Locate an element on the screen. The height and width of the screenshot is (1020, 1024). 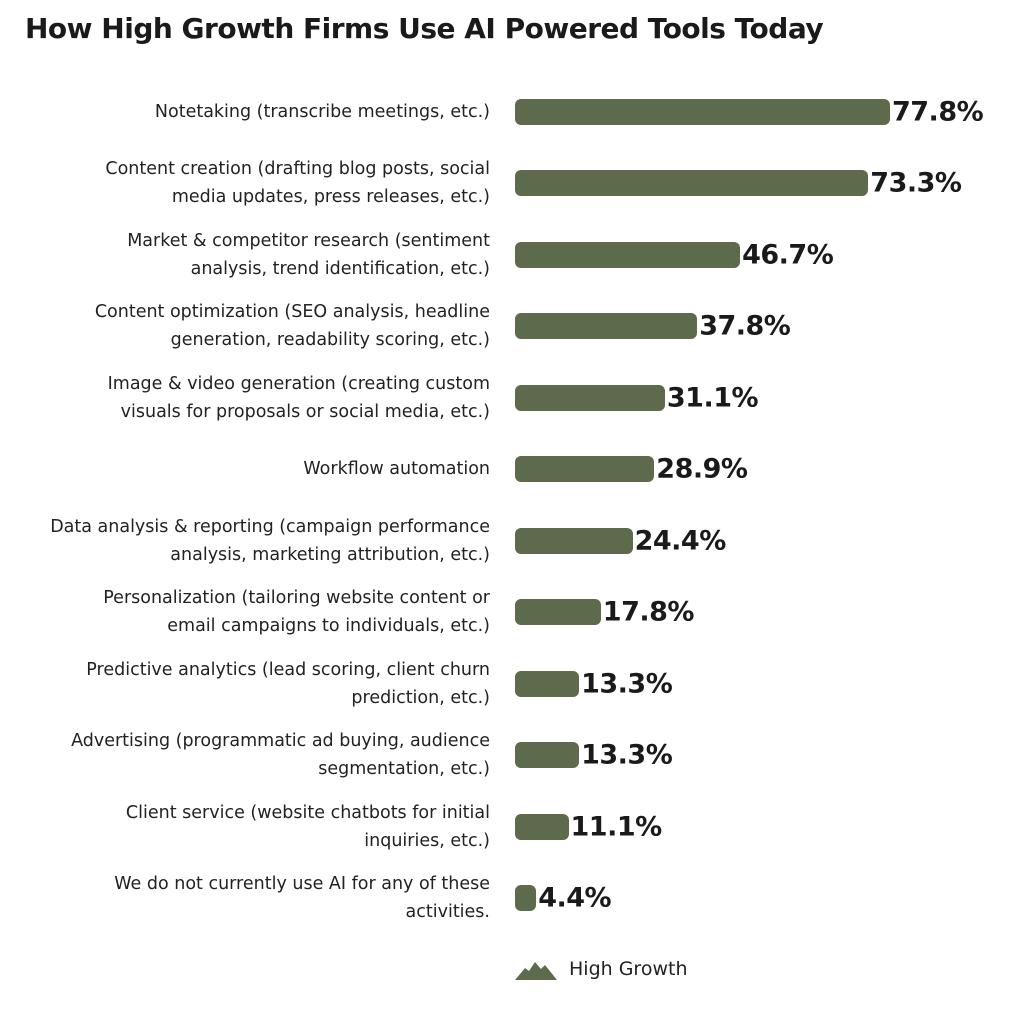
data-label: 24.4% is located at coordinates (680, 541).